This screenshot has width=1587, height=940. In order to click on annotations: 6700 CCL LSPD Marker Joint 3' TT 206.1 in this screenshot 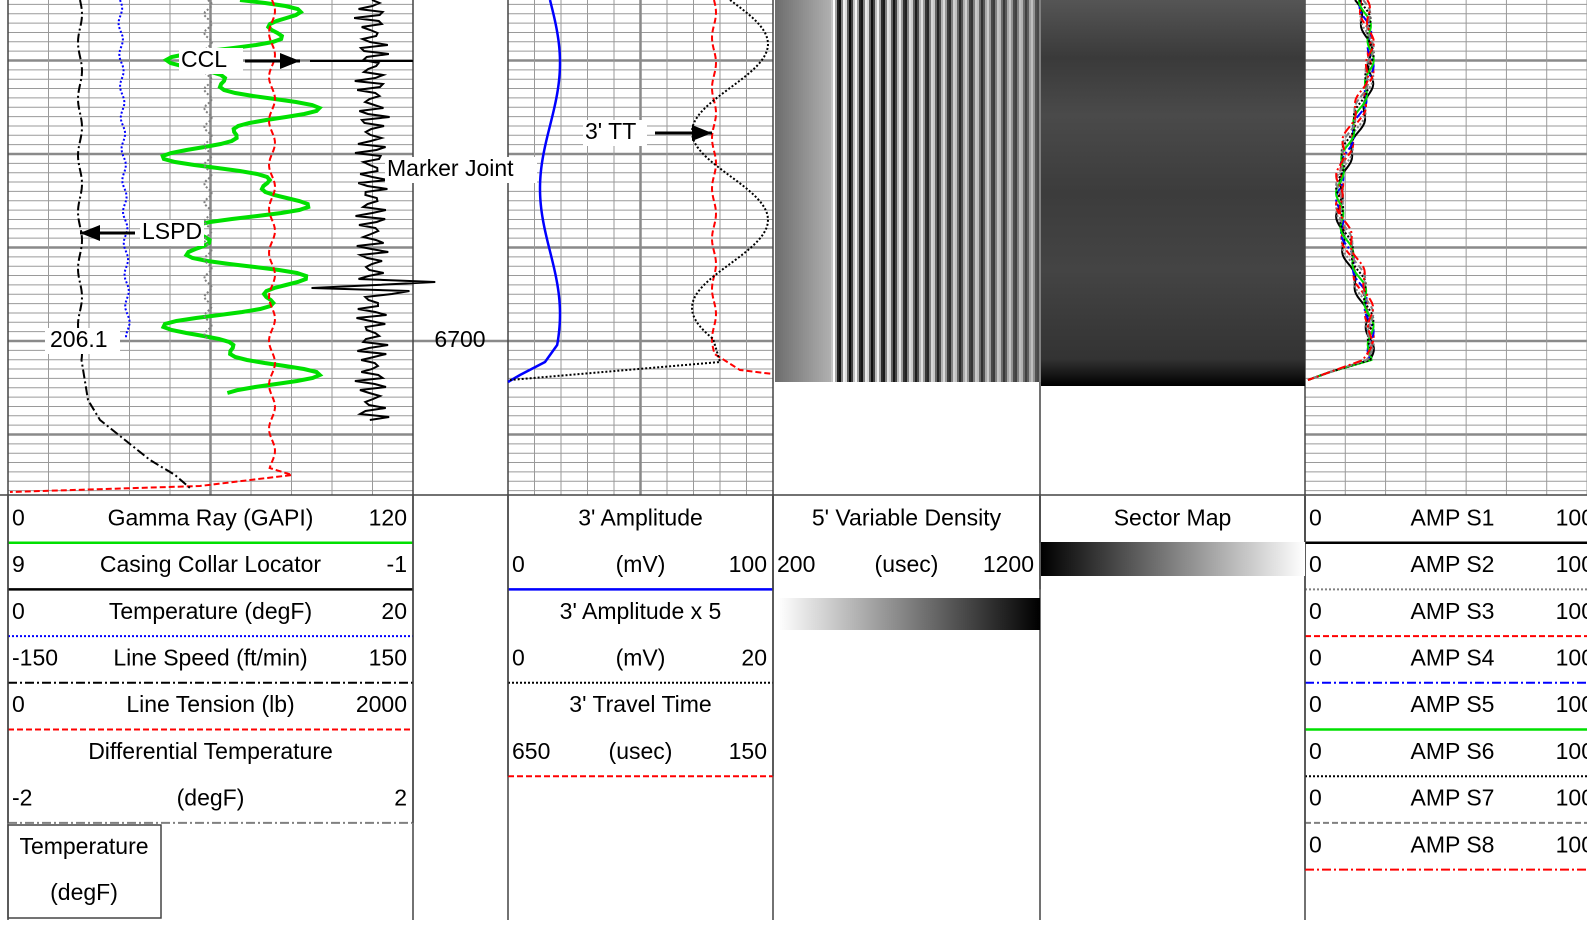, I will do `click(378, 200)`.